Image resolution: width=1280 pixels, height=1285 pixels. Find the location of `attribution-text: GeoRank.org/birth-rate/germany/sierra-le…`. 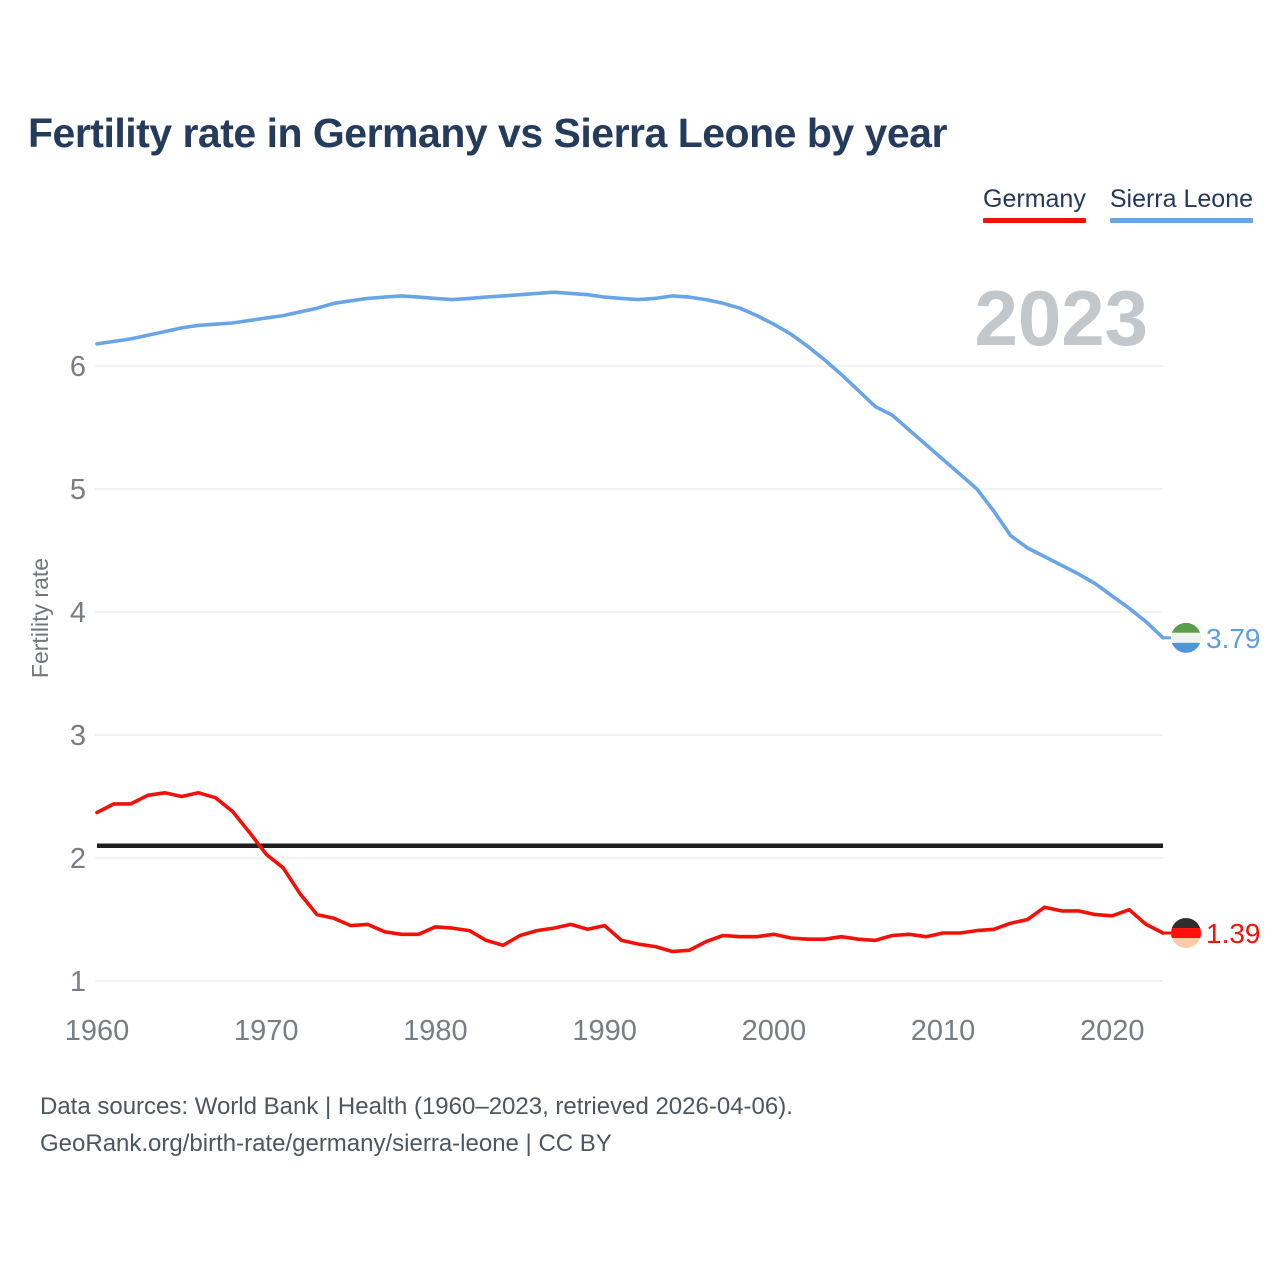

attribution-text: GeoRank.org/birth-rate/germany/sierra-le… is located at coordinates (326, 1143).